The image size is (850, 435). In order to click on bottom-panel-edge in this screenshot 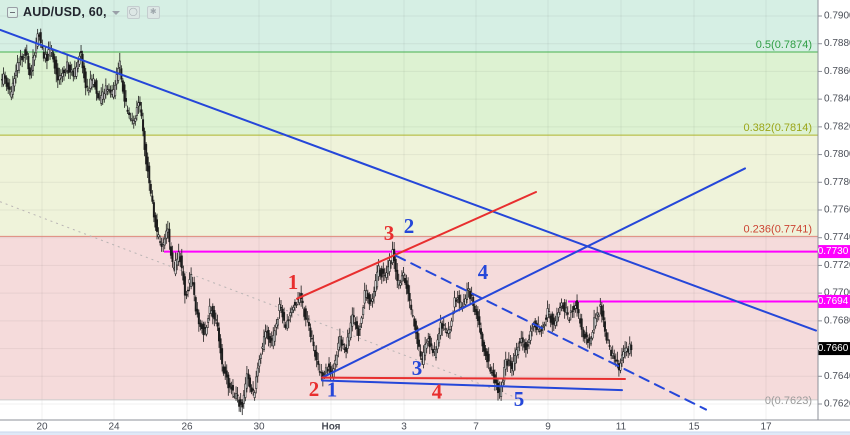, I will do `click(425, 433)`.